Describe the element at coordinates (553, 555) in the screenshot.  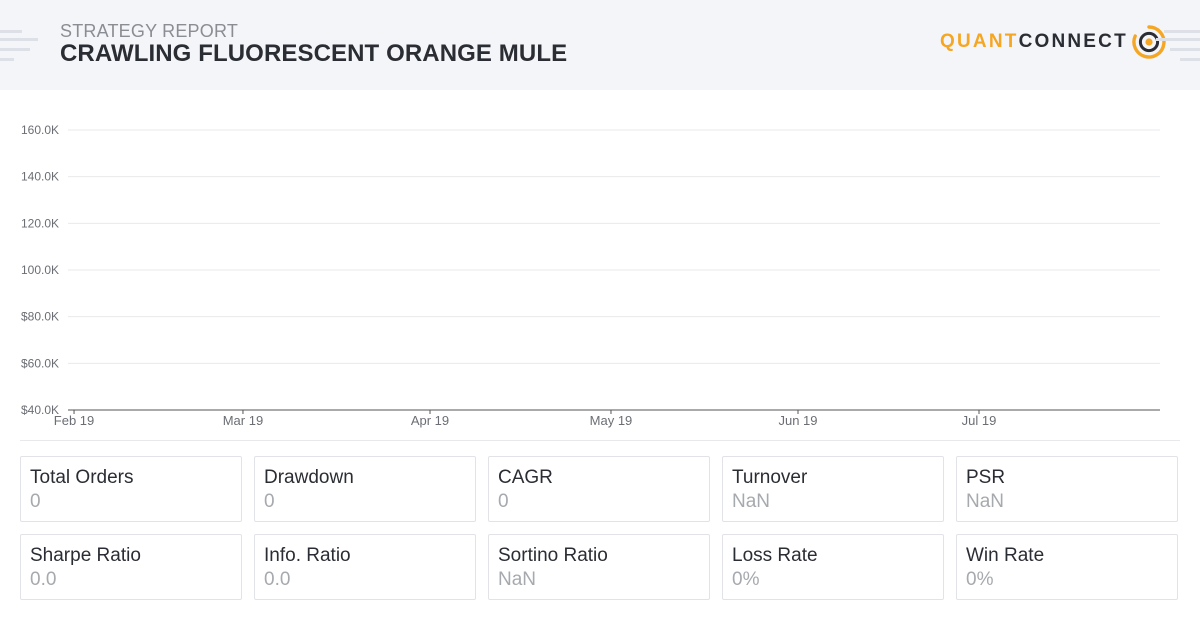
I see `stat-label: Sortino Ratio` at that location.